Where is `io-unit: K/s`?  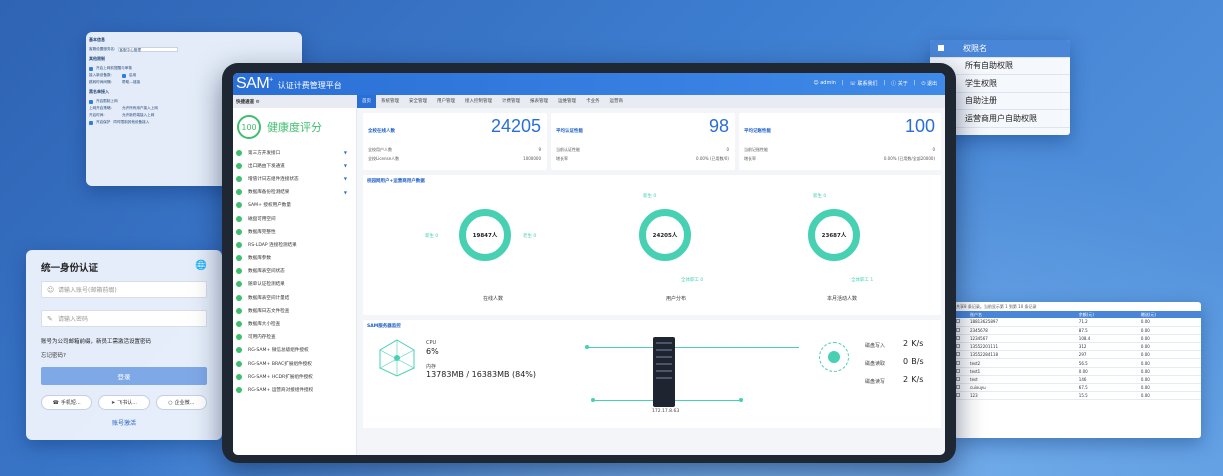 io-unit: K/s is located at coordinates (917, 343).